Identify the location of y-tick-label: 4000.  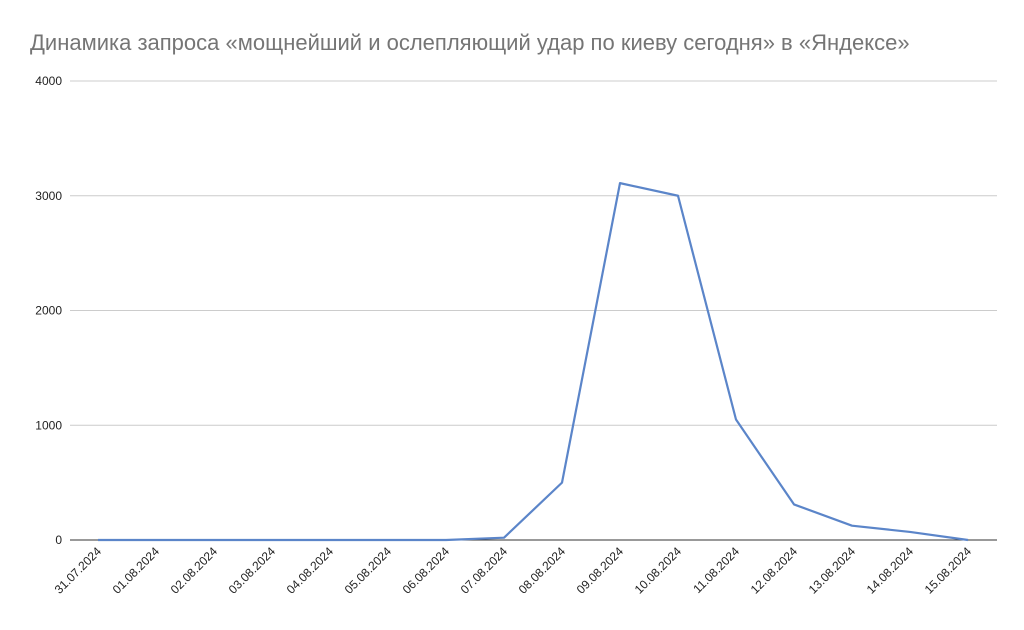
(48, 81).